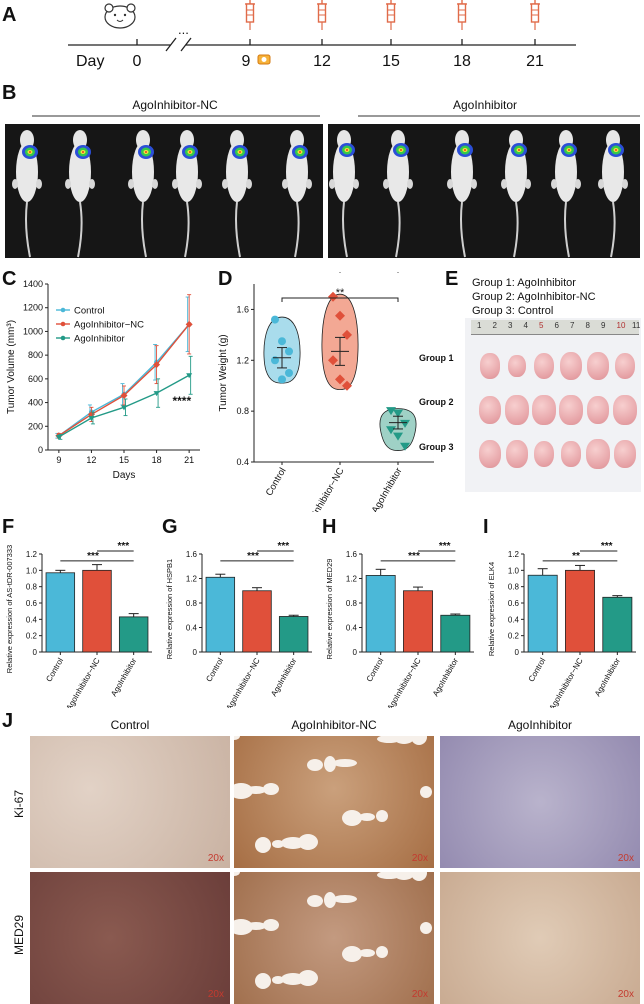 The width and height of the screenshot is (644, 1004). I want to click on timeline-day-9: 9, so click(246, 61).